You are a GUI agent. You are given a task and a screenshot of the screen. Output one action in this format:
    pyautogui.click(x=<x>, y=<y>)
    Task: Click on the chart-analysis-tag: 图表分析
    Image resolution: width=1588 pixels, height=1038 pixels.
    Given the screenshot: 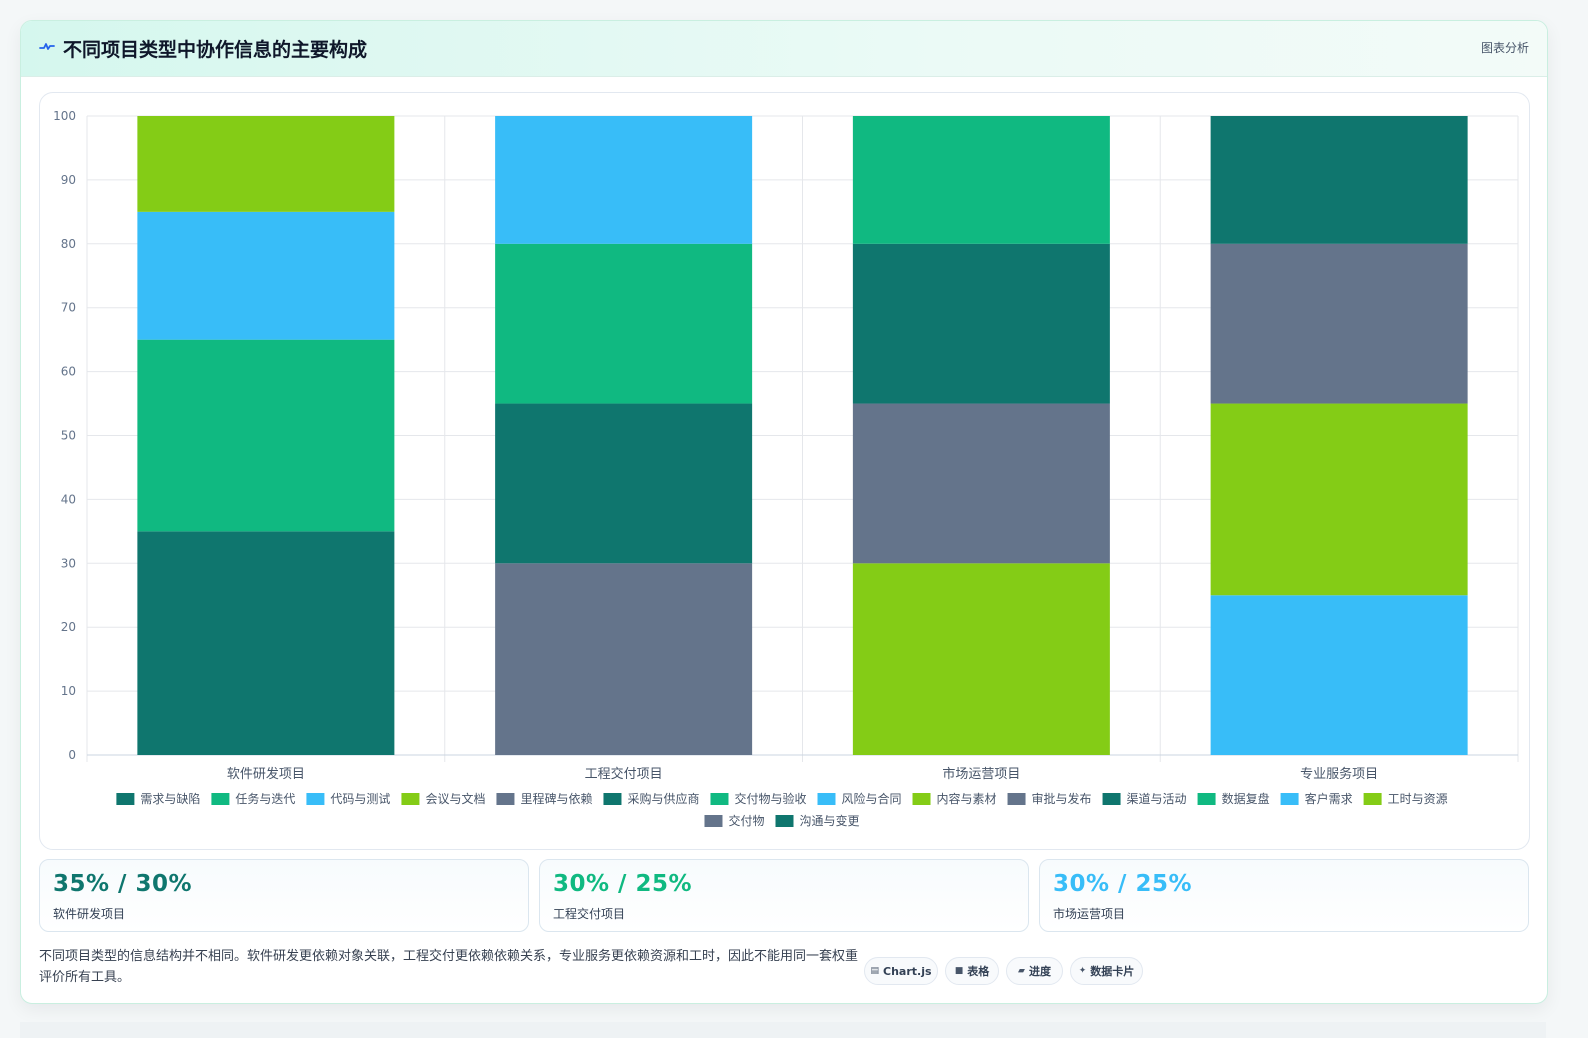 What is the action you would take?
    pyautogui.click(x=1504, y=48)
    